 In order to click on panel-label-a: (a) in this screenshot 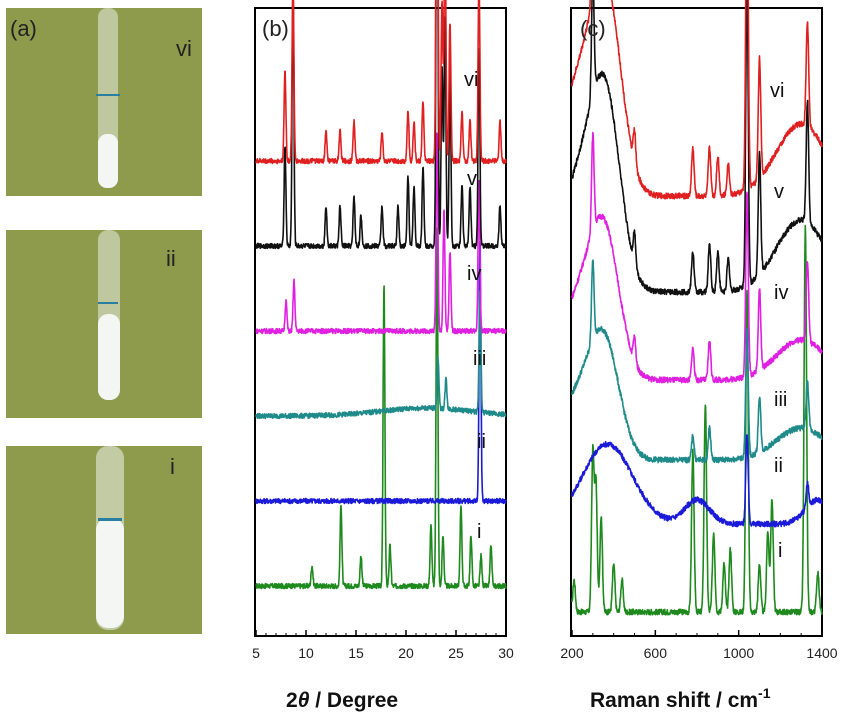, I will do `click(23, 28)`.